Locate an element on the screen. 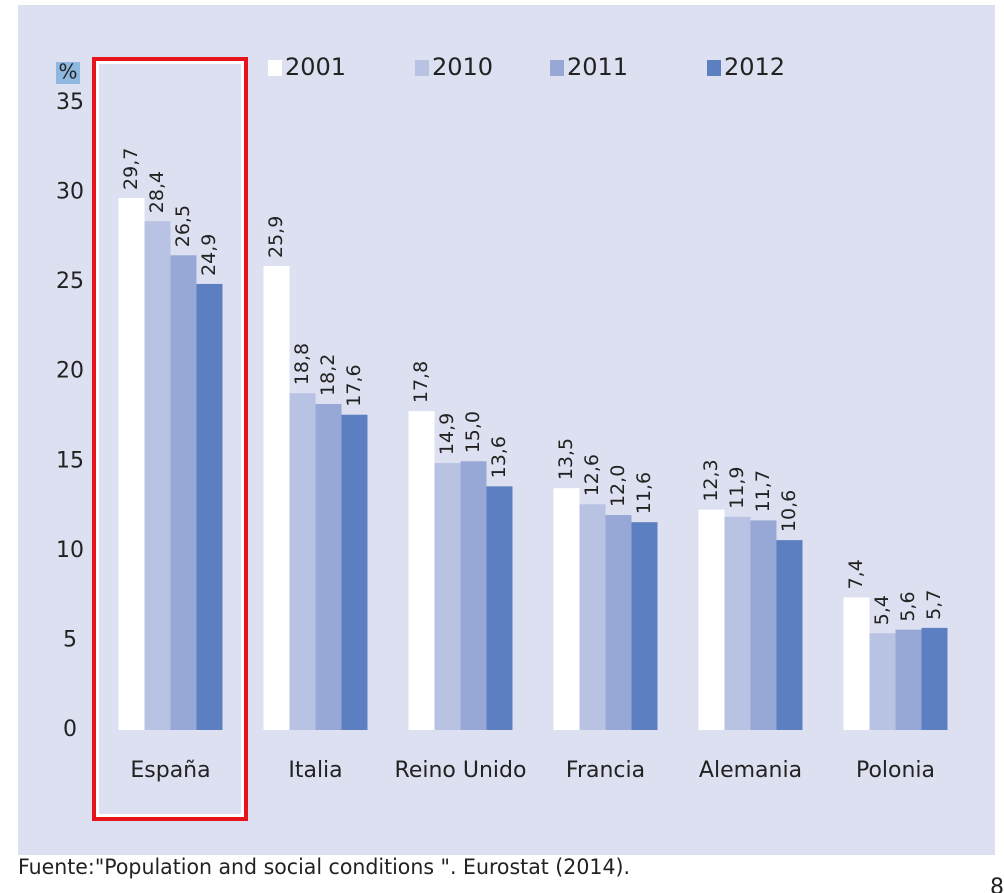  value-label: 12,3 is located at coordinates (711, 480).